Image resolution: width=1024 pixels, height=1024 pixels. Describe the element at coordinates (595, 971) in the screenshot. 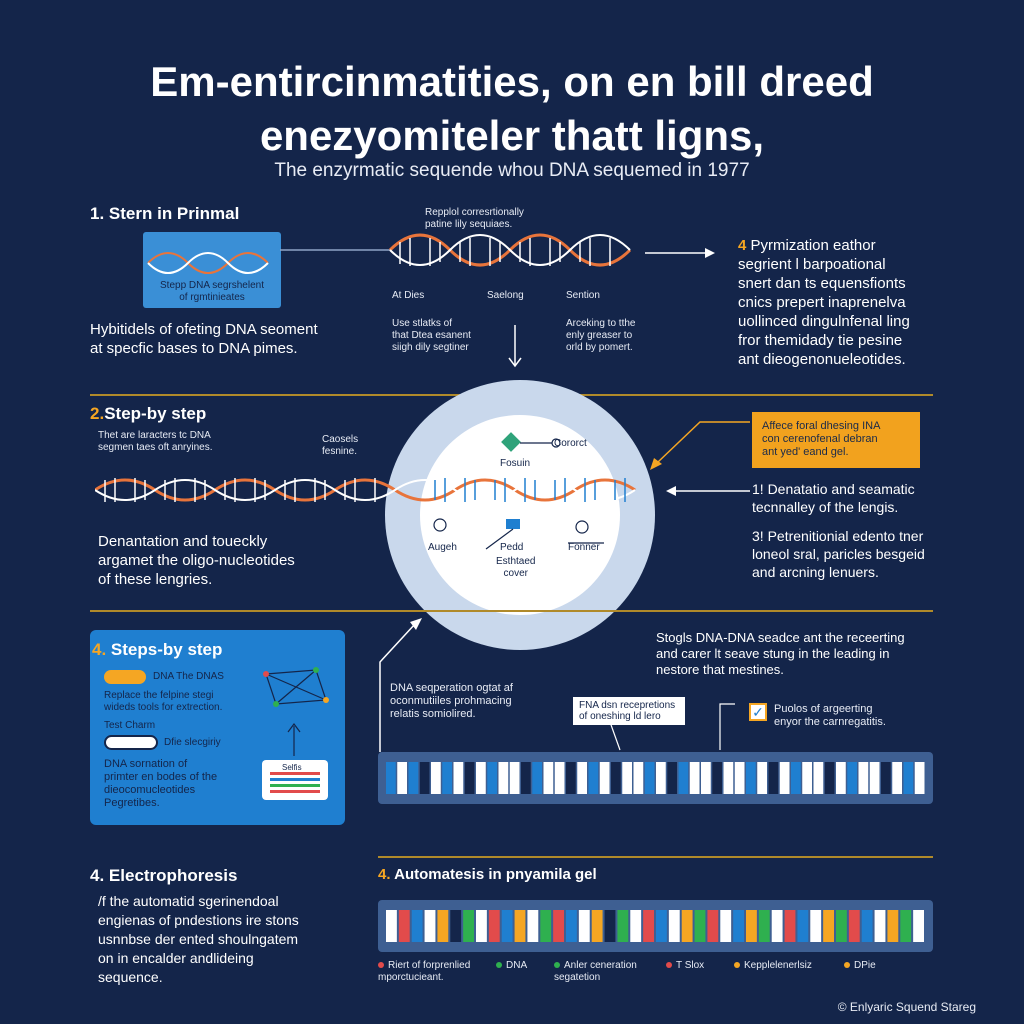

I see `legend-item-3: Anler ceneration segatetion` at that location.